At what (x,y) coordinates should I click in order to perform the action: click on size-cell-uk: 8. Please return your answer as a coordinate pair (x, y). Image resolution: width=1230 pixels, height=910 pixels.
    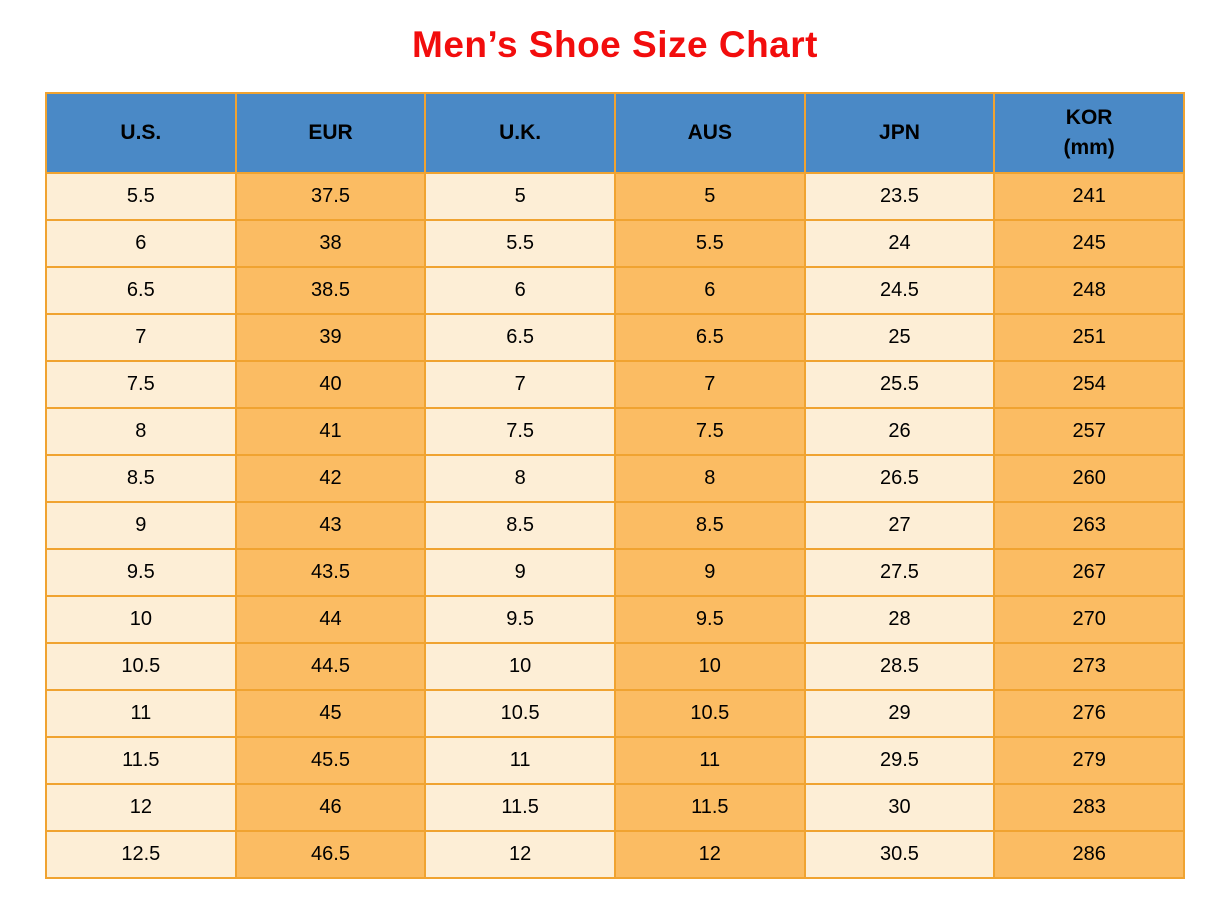
    Looking at the image, I should click on (520, 478).